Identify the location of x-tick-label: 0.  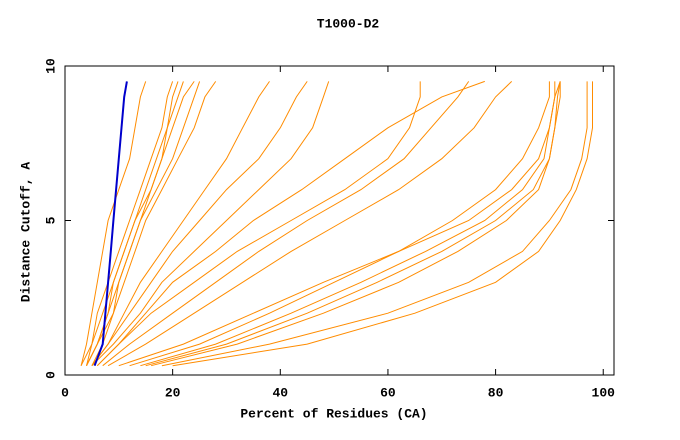
(65, 392).